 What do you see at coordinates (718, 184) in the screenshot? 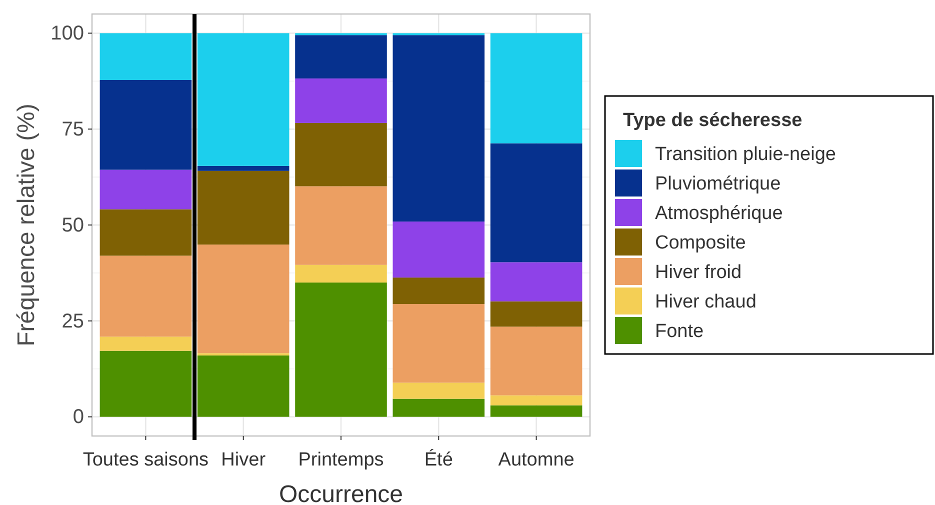
I see `legend-label: Pluviométrique` at bounding box center [718, 184].